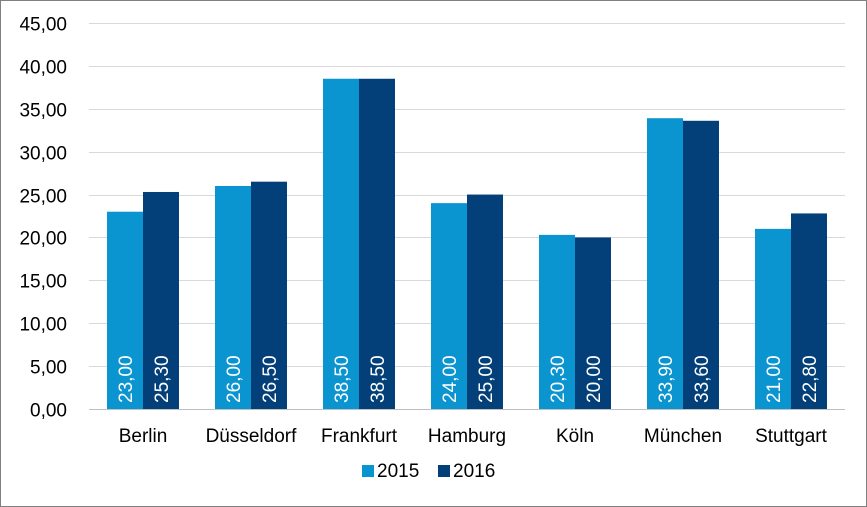 This screenshot has width=867, height=507. Describe the element at coordinates (43, 239) in the screenshot. I see `y-tick-label: 20,00` at that location.